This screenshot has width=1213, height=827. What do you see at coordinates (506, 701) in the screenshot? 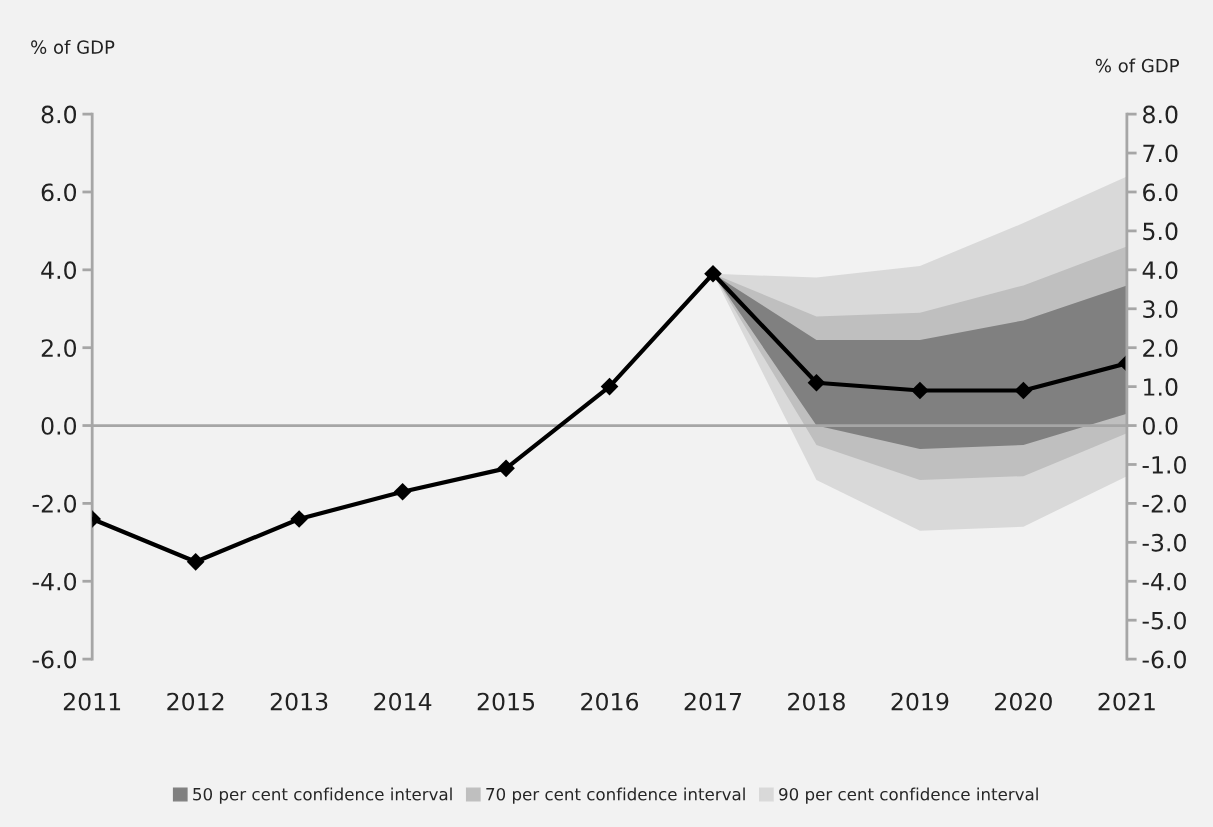
I see `x-tick-label: 2015` at bounding box center [506, 701].